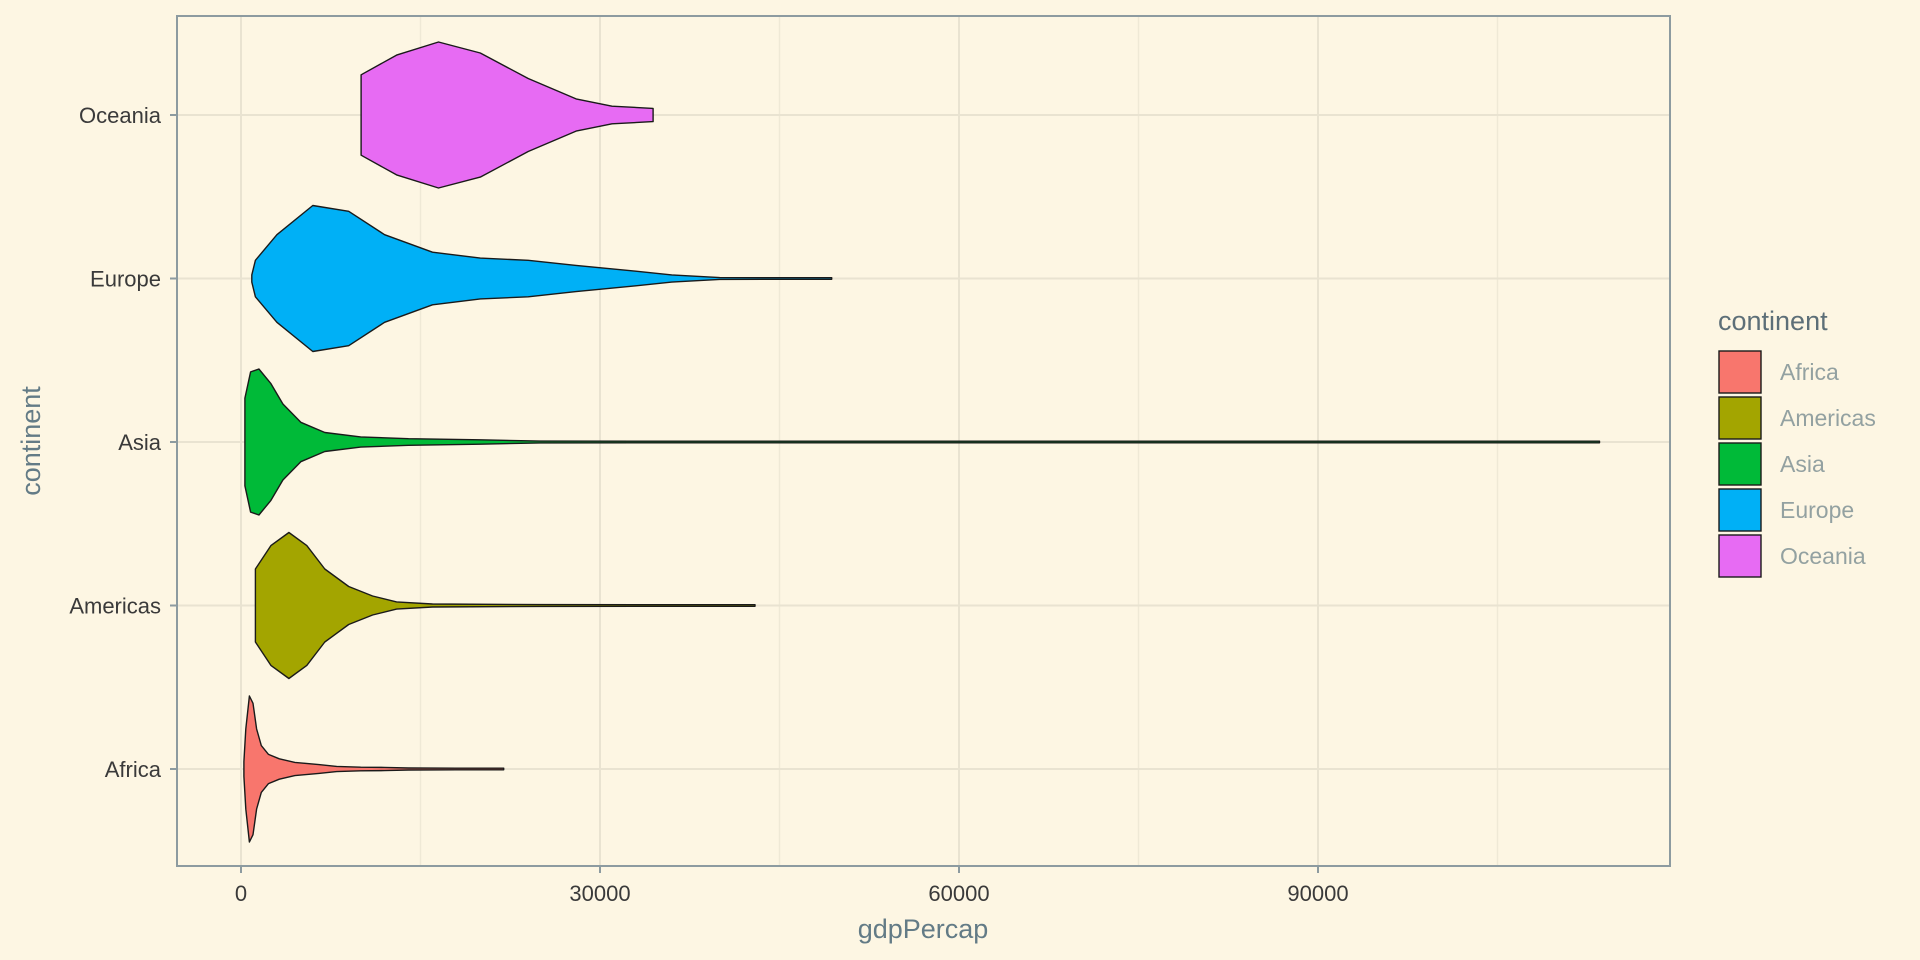 Image resolution: width=1920 pixels, height=960 pixels. What do you see at coordinates (1773, 321) in the screenshot?
I see `legend-title: continent` at bounding box center [1773, 321].